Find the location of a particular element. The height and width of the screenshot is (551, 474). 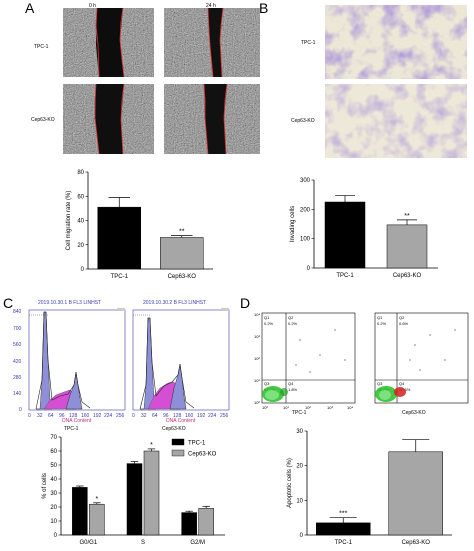

row-label-b-tpc1: TPC-1 is located at coordinates (308, 43).